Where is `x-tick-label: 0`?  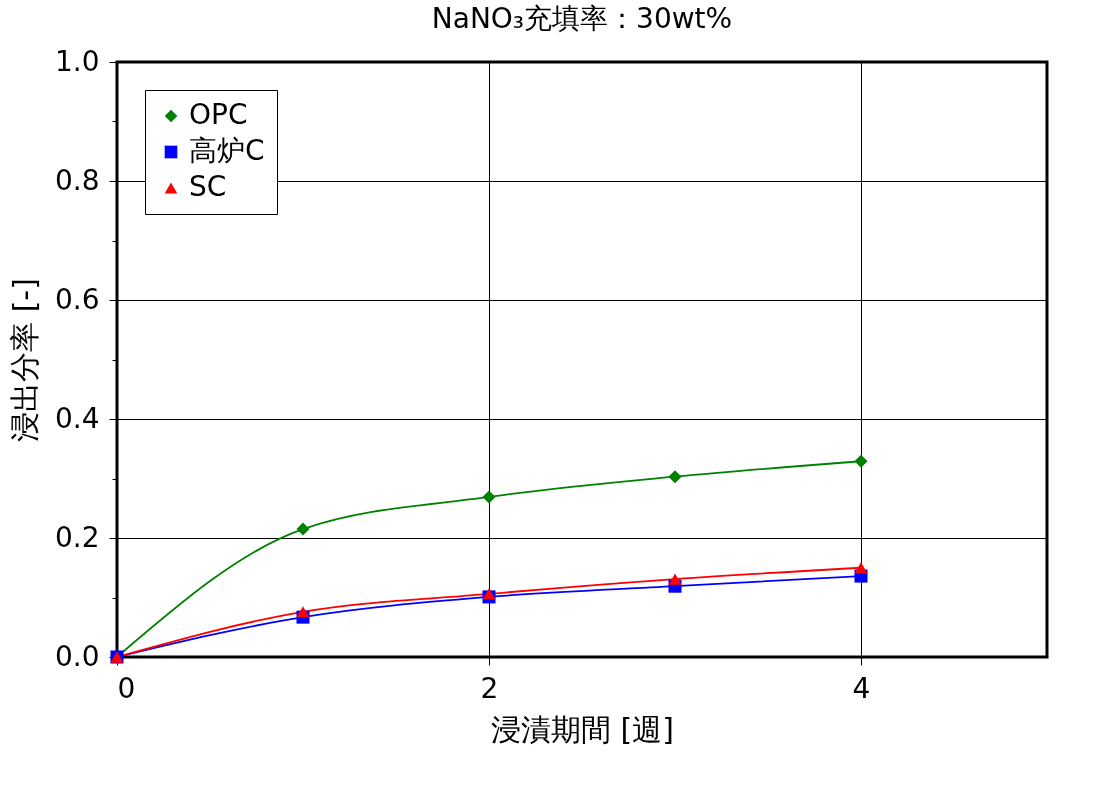 x-tick-label: 0 is located at coordinates (126, 688).